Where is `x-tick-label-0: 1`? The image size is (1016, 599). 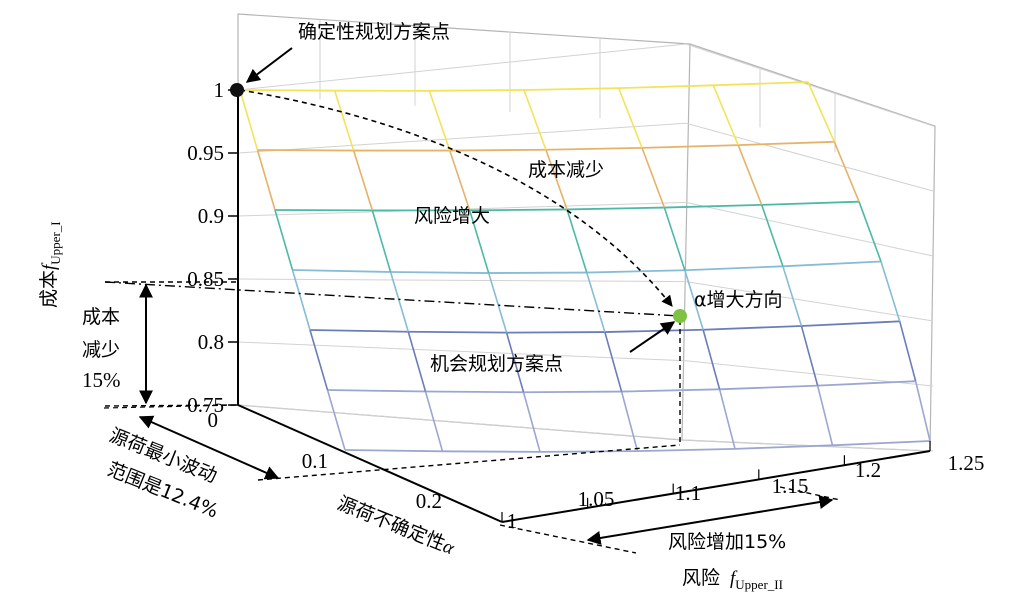
x-tick-label-0: 1 is located at coordinates (512, 521).